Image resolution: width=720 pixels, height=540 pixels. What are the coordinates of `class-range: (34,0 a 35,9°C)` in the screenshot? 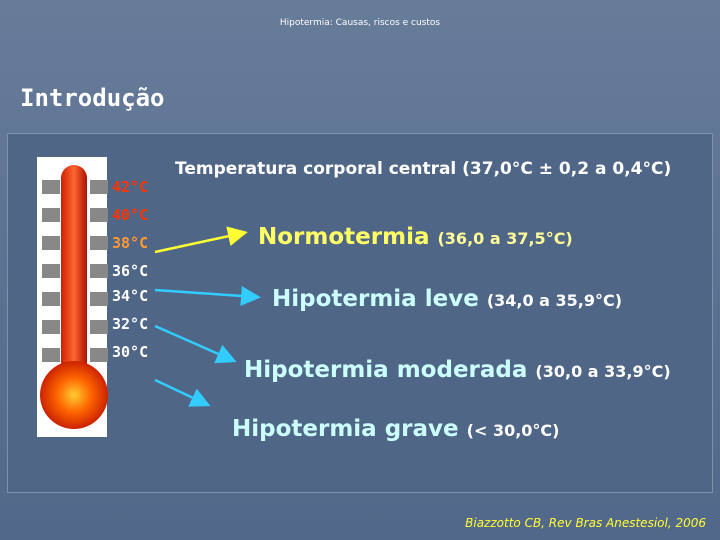 It's located at (554, 300).